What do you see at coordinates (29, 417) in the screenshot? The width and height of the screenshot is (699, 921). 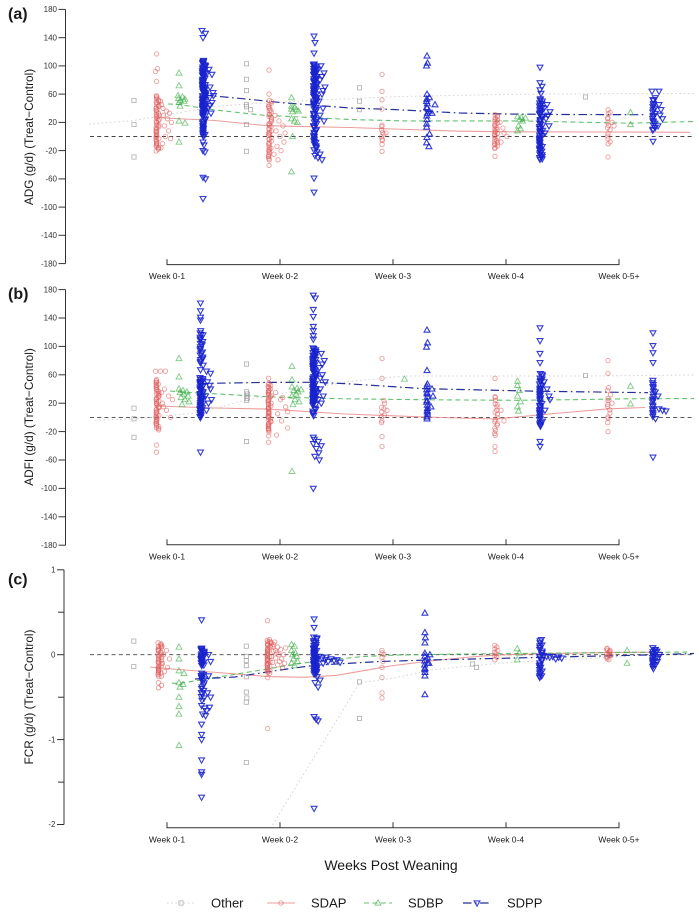 I see `svg-text: ADFI (g/d) (Treat−Control)` at bounding box center [29, 417].